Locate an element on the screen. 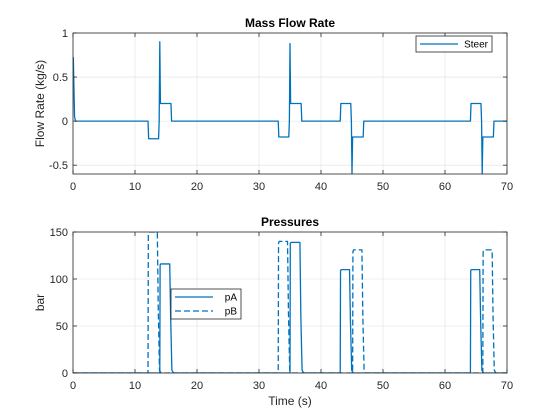  legend-label-pb: pB is located at coordinates (231, 312).